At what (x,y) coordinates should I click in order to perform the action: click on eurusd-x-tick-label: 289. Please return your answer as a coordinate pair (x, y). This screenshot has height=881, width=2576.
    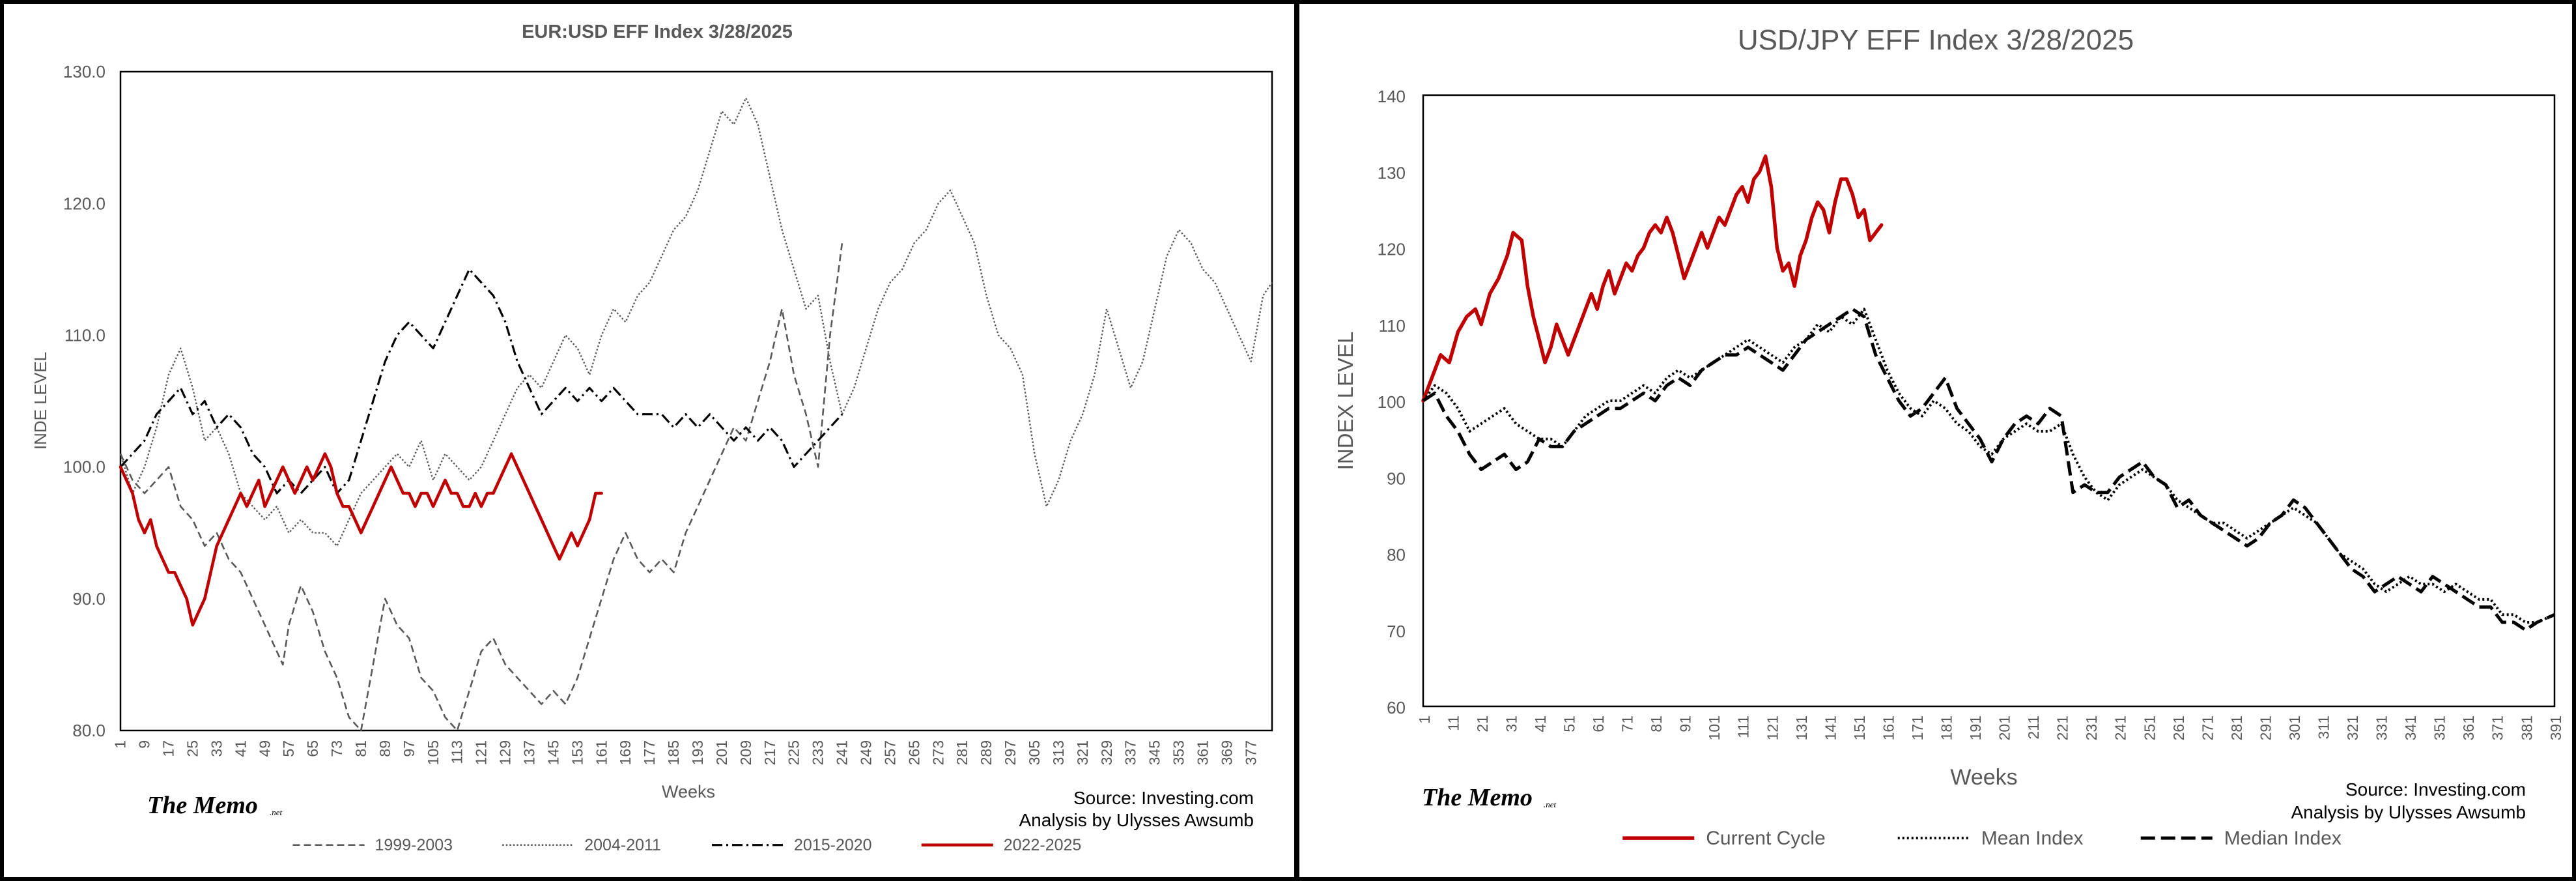
    Looking at the image, I should click on (986, 753).